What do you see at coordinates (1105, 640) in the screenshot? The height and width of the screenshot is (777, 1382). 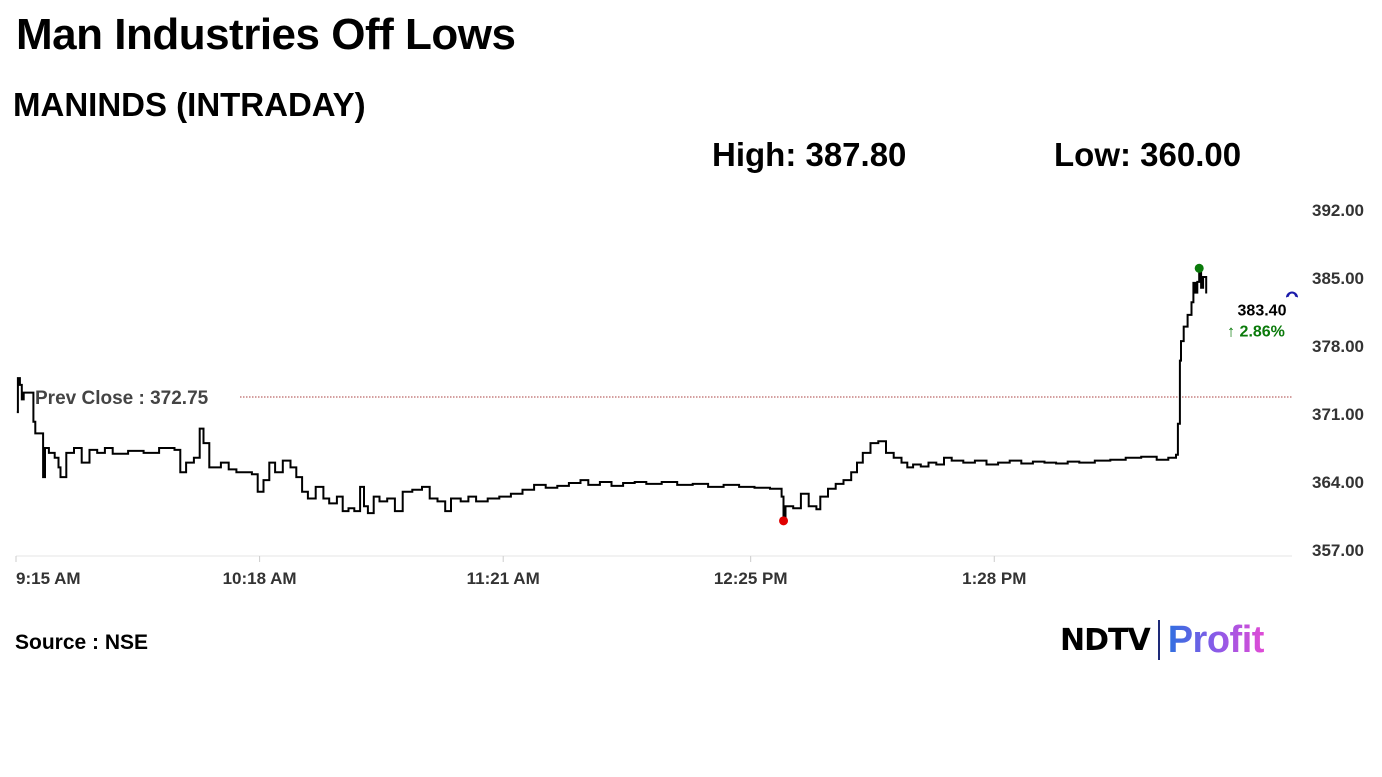 I see `ndtv-logo-text: NDTV` at bounding box center [1105, 640].